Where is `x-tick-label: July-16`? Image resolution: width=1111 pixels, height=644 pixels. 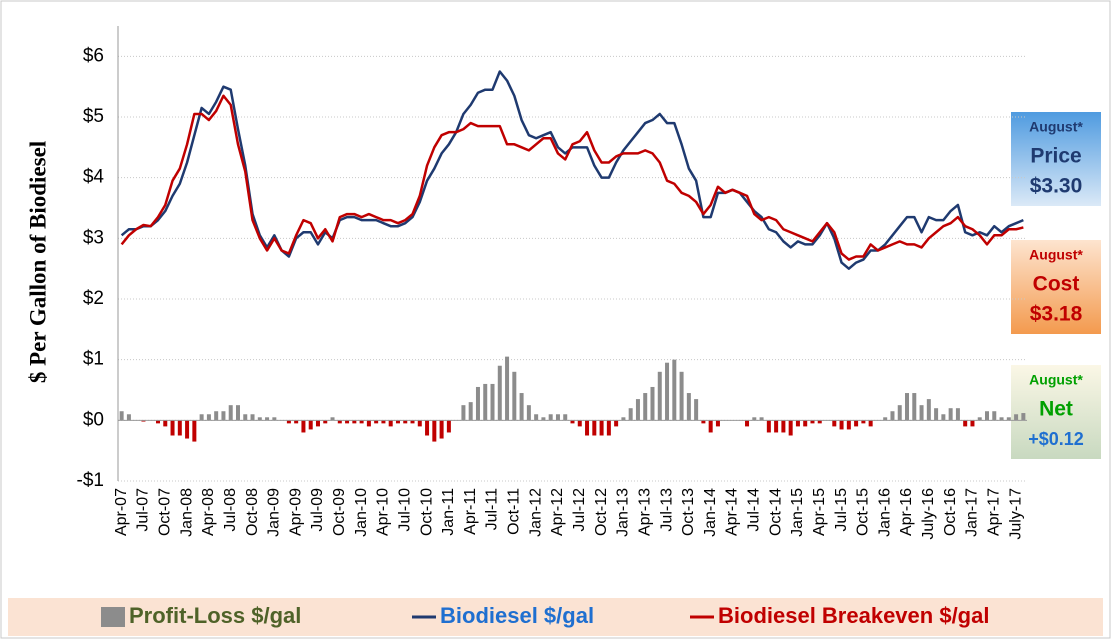
x-tick-label: July-16 is located at coordinates (928, 514).